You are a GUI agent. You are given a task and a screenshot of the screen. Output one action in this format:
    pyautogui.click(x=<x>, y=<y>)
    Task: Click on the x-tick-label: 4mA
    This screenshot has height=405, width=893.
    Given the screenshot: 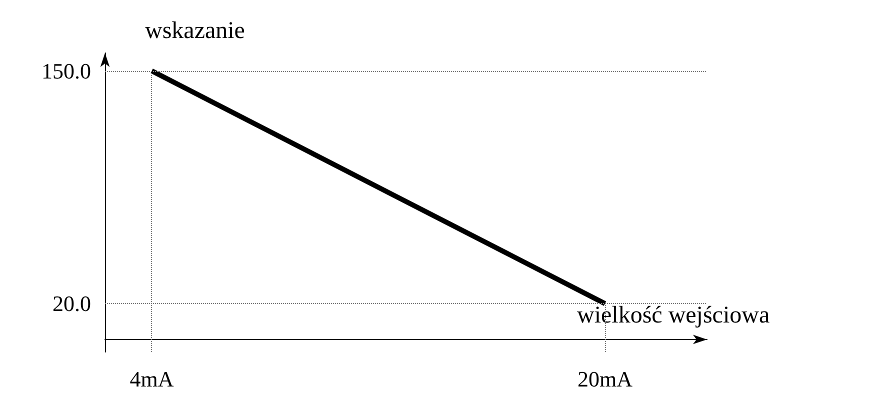 What is the action you would take?
    pyautogui.click(x=152, y=379)
    